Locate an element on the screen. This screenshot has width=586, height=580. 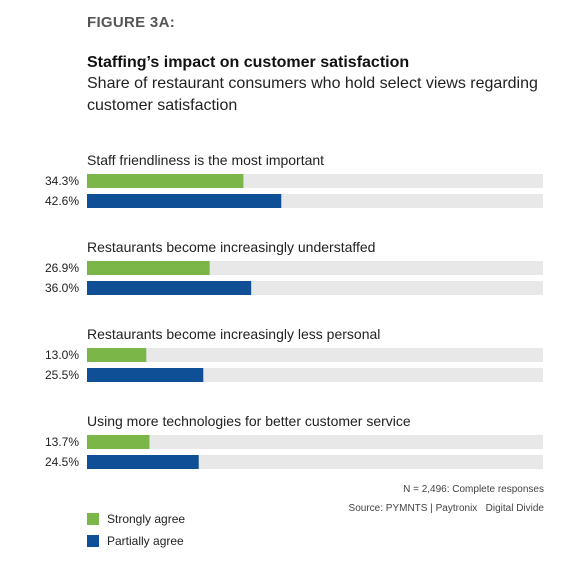
sample-size-note: N = 2,496: Complete responses is located at coordinates (473, 489).